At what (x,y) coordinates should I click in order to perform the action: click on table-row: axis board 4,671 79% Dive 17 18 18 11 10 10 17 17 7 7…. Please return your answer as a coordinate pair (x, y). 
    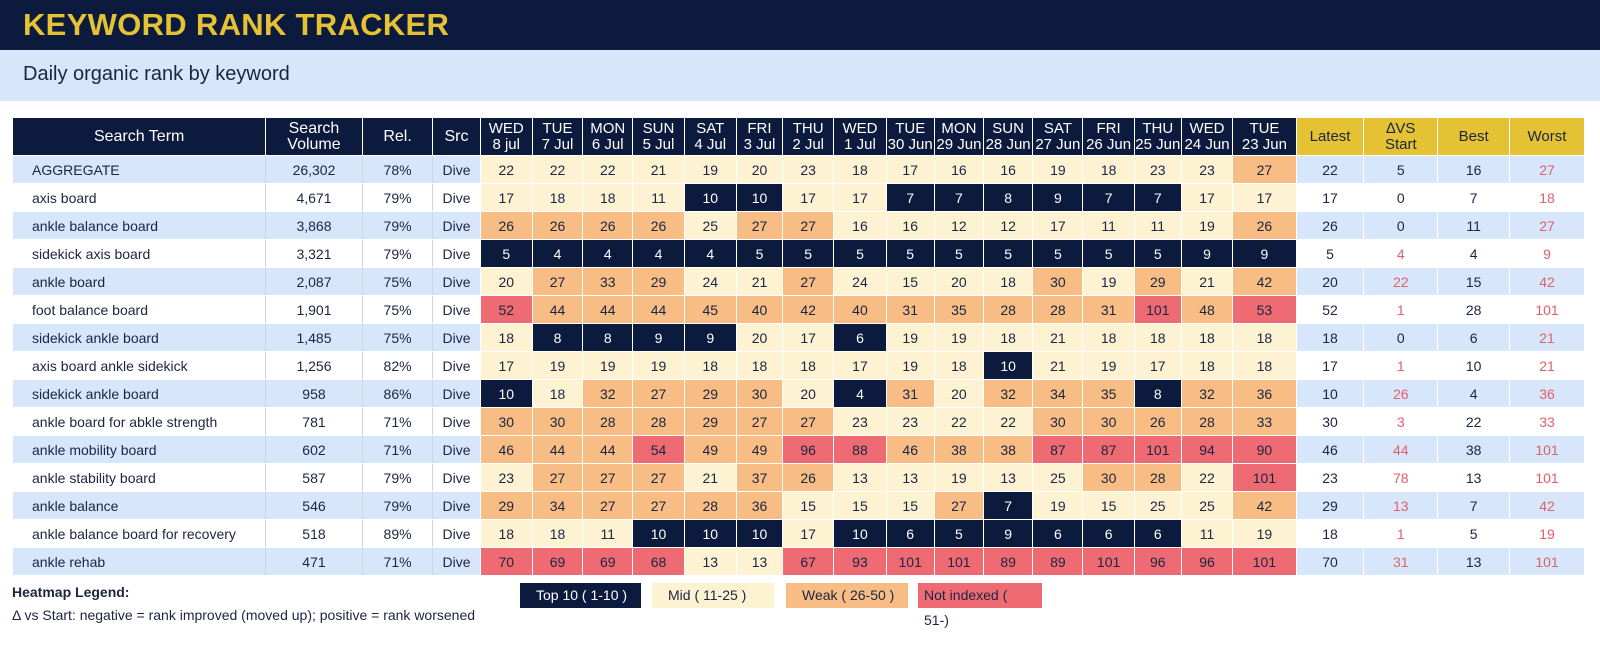
    Looking at the image, I should click on (798, 197).